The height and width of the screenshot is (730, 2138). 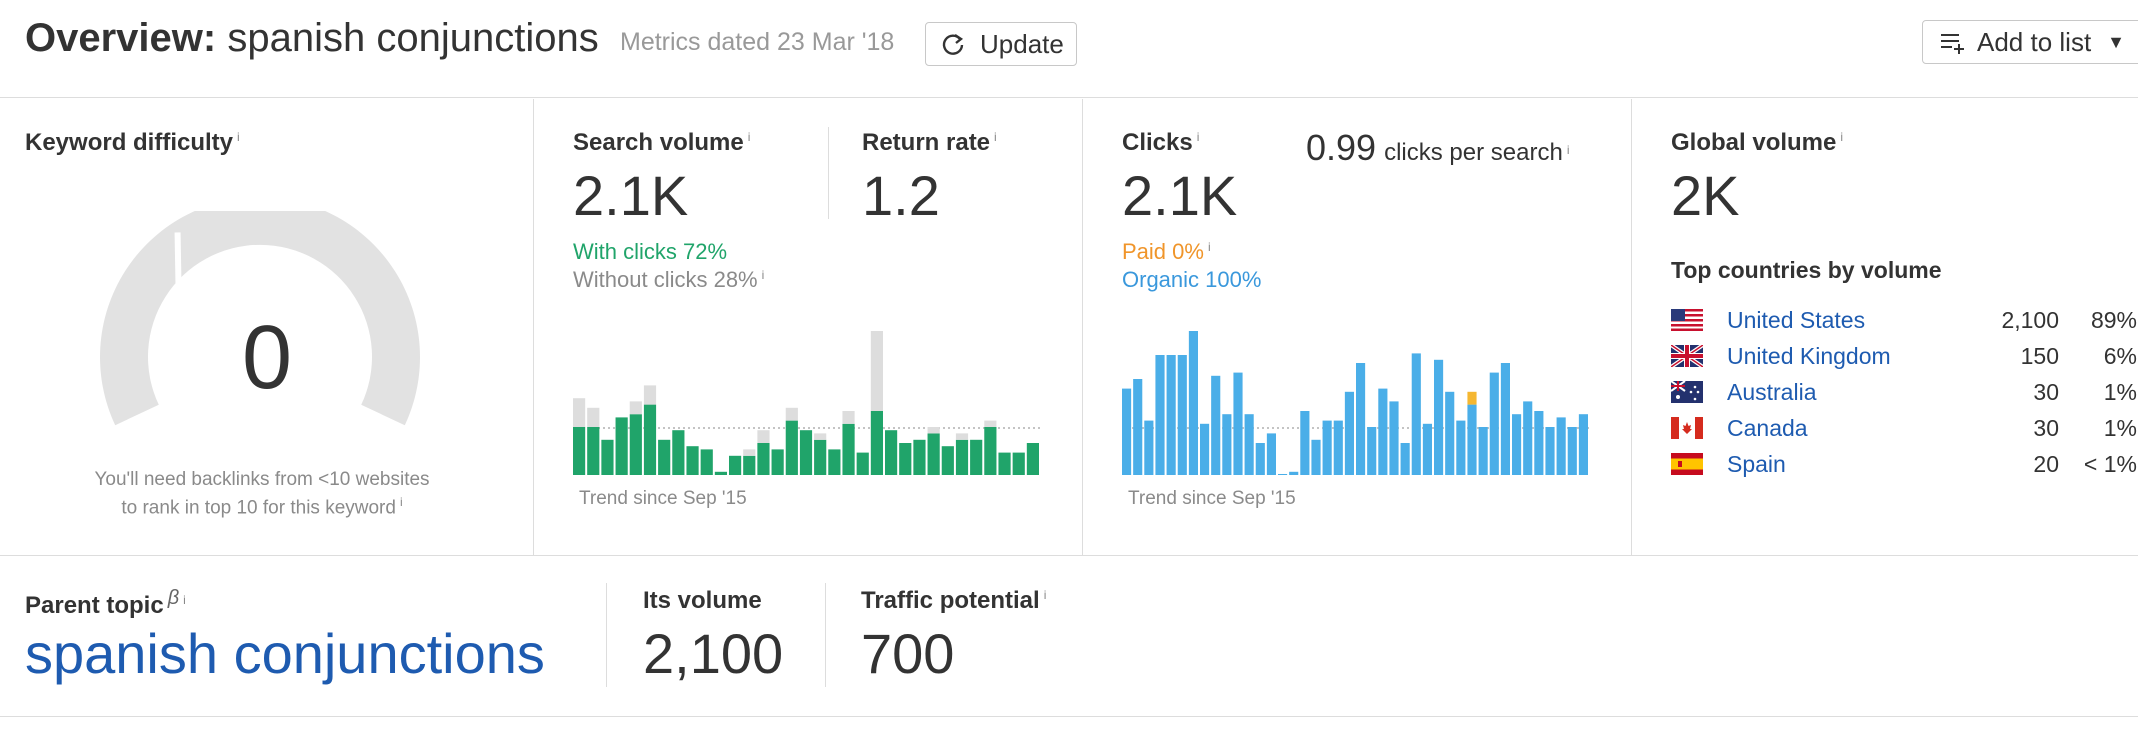 I want to click on add-to-list-button: Add to list ▼, so click(x=2030, y=42).